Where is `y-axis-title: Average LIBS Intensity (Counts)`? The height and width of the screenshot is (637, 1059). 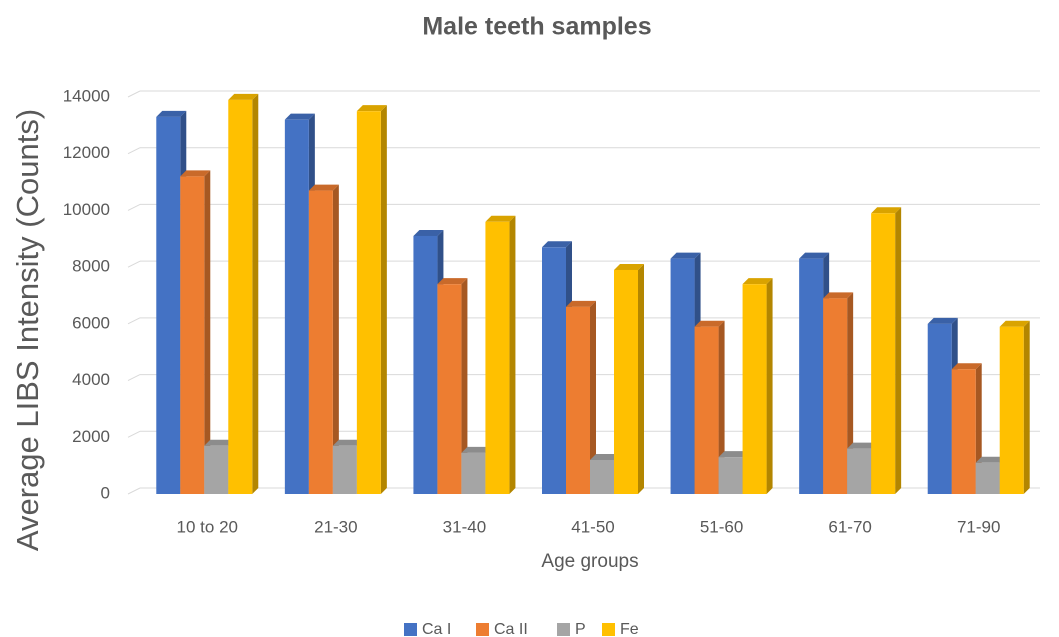 y-axis-title: Average LIBS Intensity (Counts) is located at coordinates (27, 330).